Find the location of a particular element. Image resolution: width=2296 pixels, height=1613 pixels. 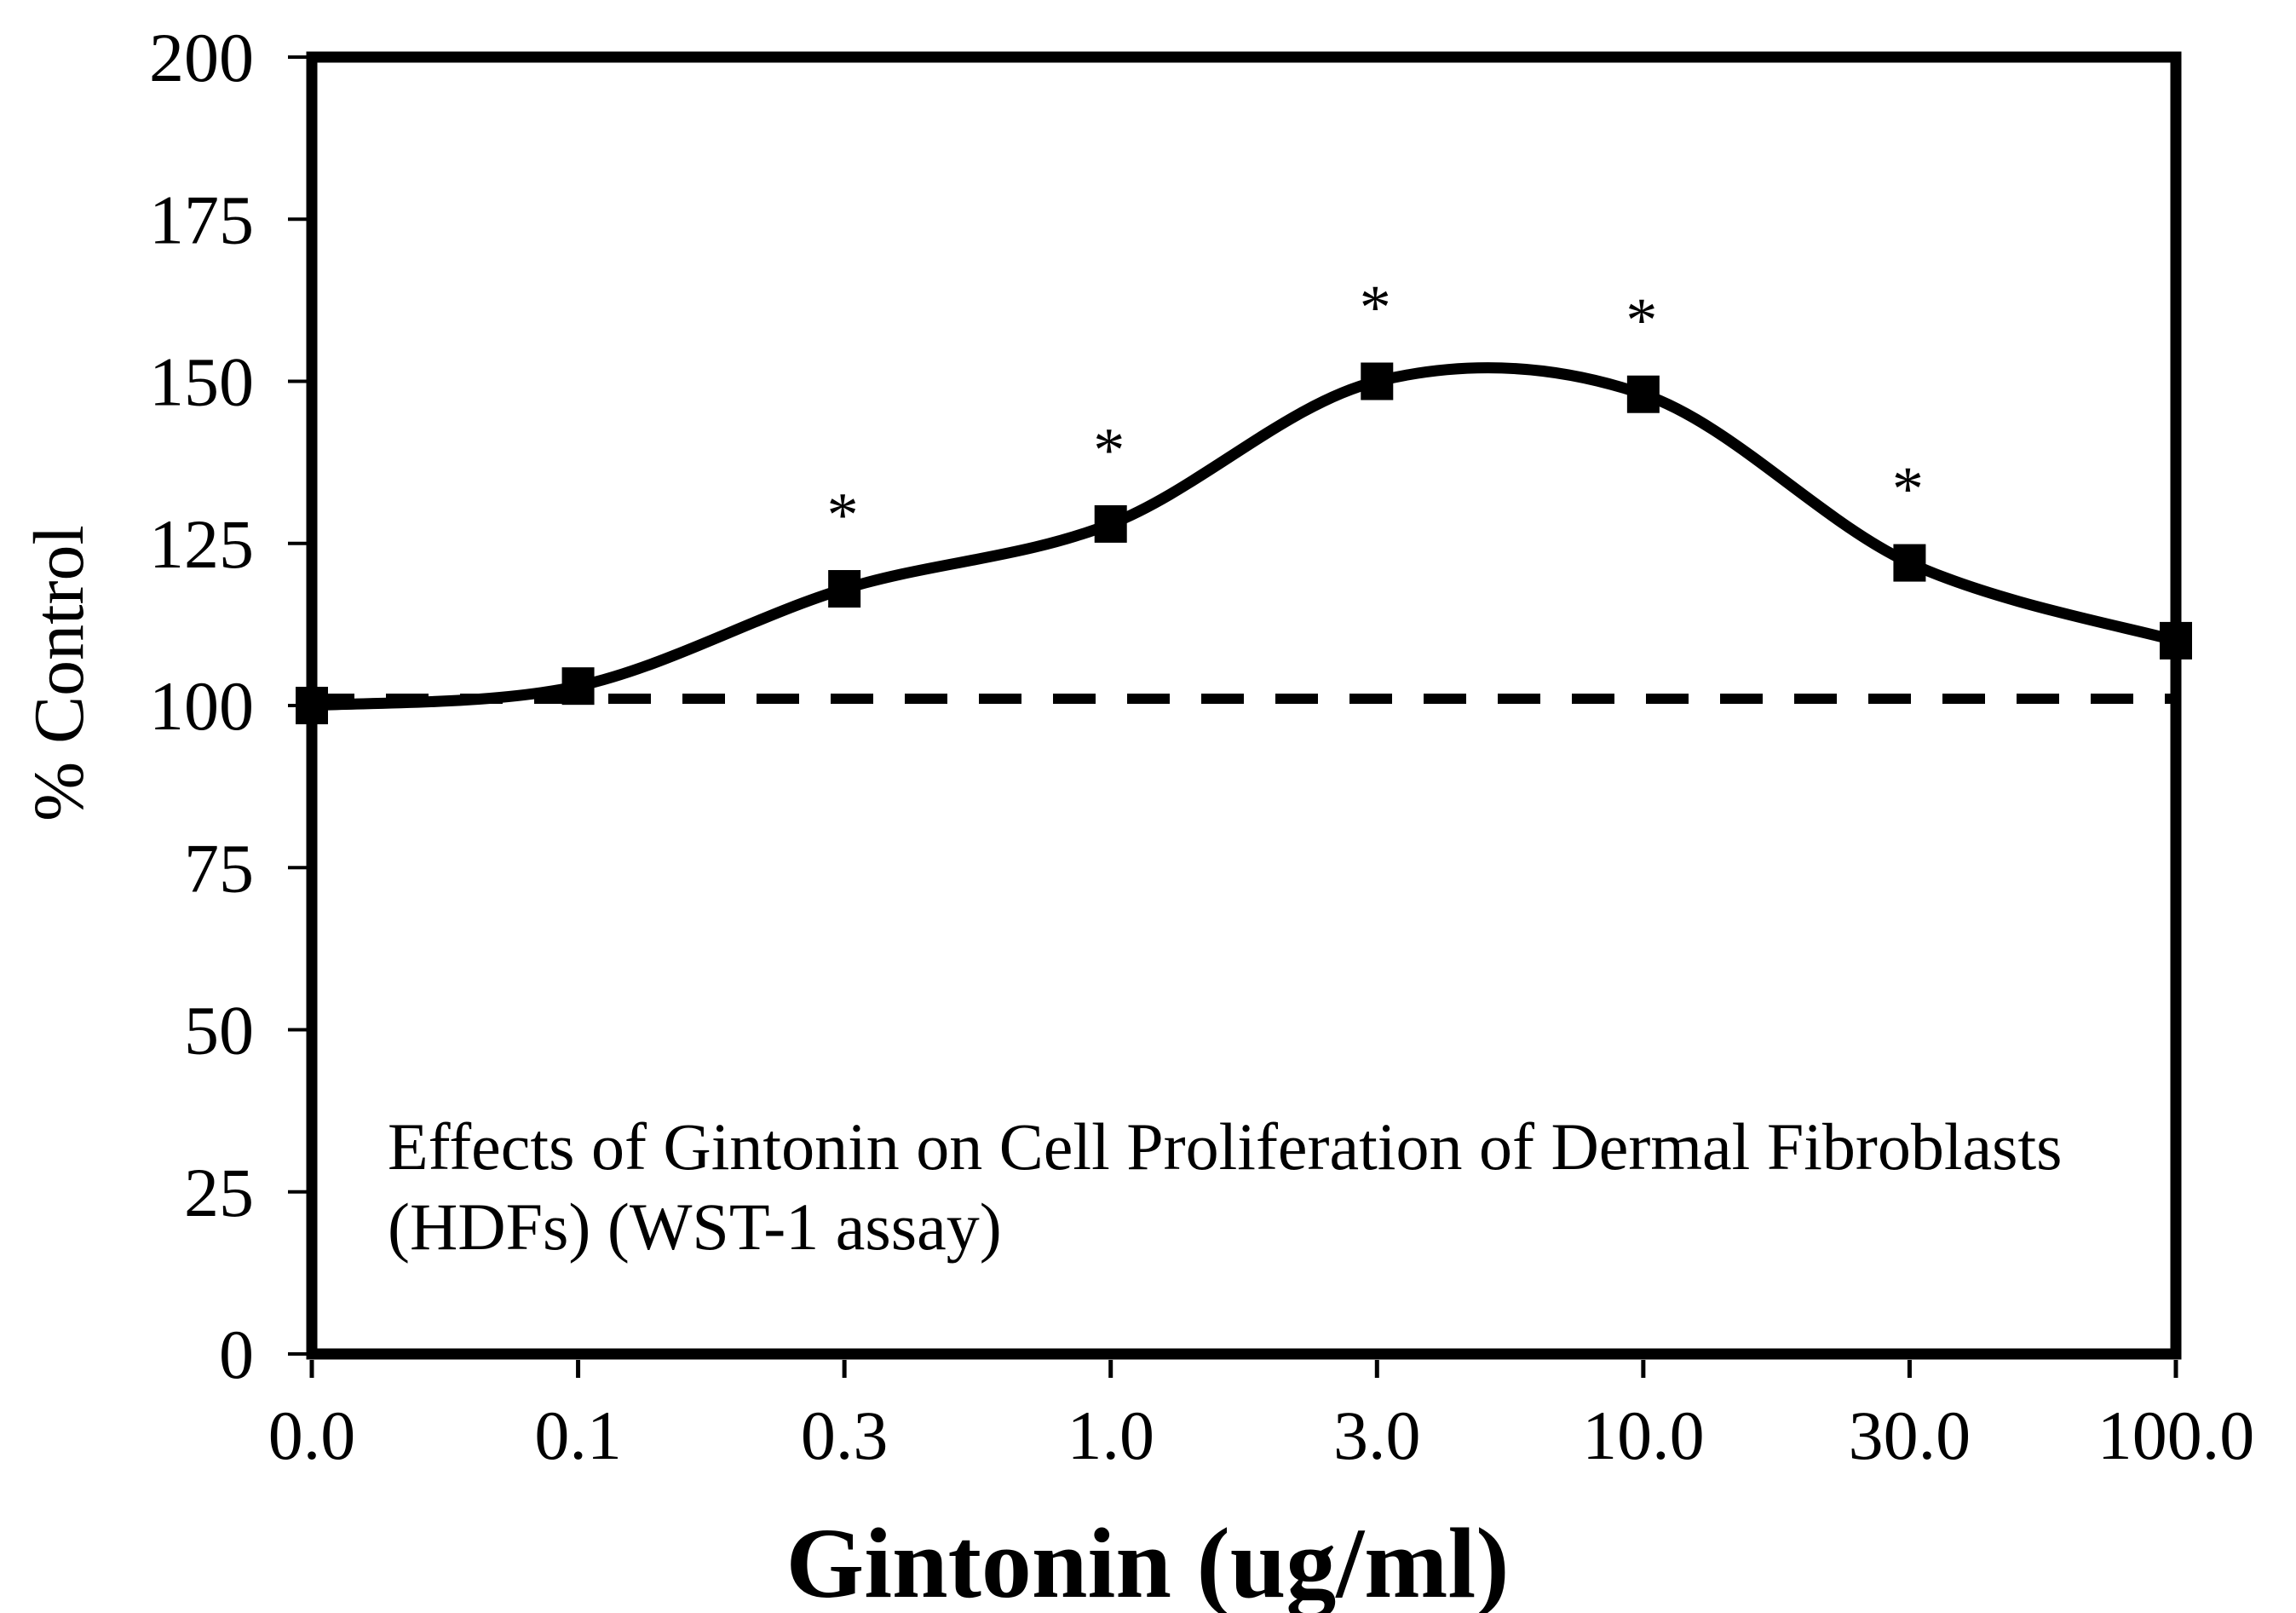

x-tick-label: 0.3 is located at coordinates (845, 1435).